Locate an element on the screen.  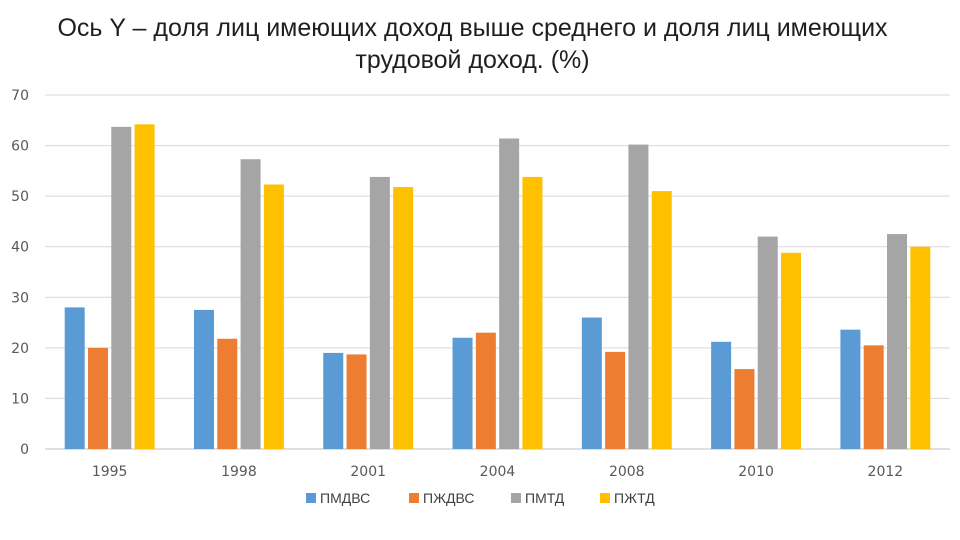
legend-label: ПМТД is located at coordinates (545, 498).